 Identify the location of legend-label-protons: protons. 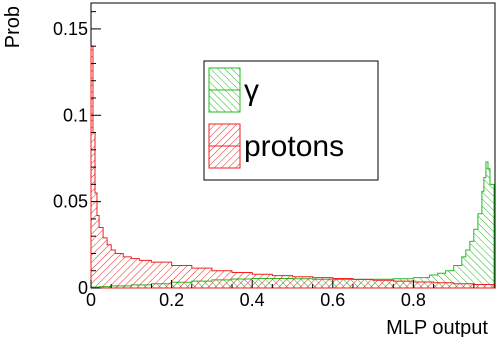
(294, 146).